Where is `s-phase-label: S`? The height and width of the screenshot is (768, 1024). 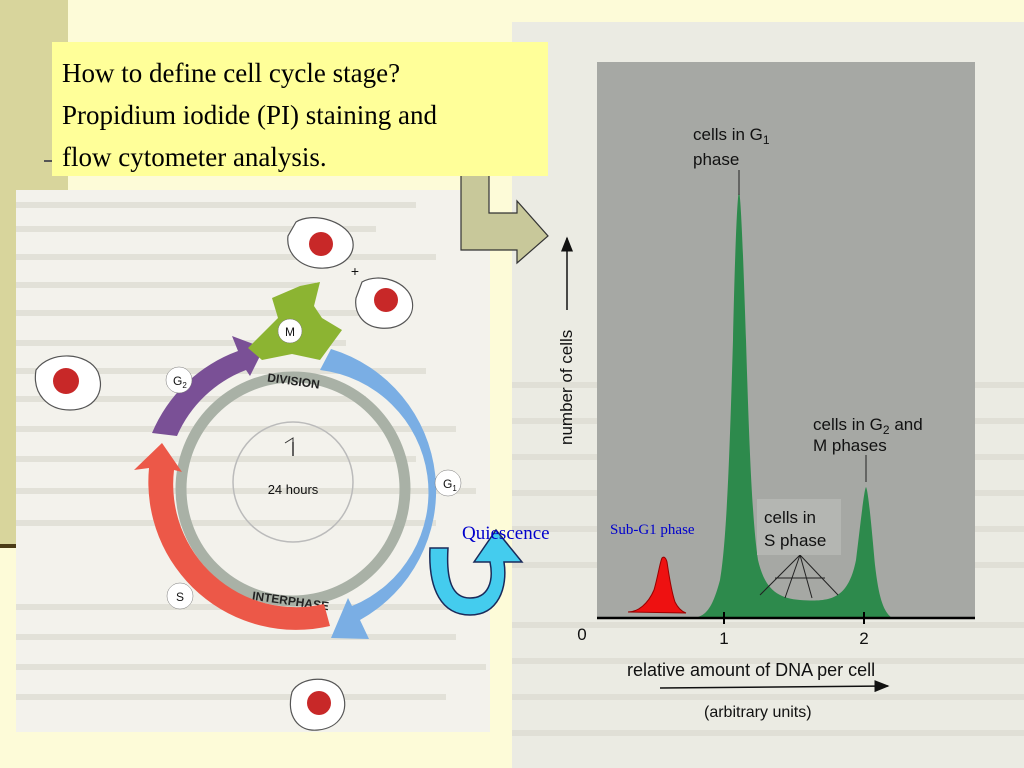 s-phase-label: S is located at coordinates (180, 597).